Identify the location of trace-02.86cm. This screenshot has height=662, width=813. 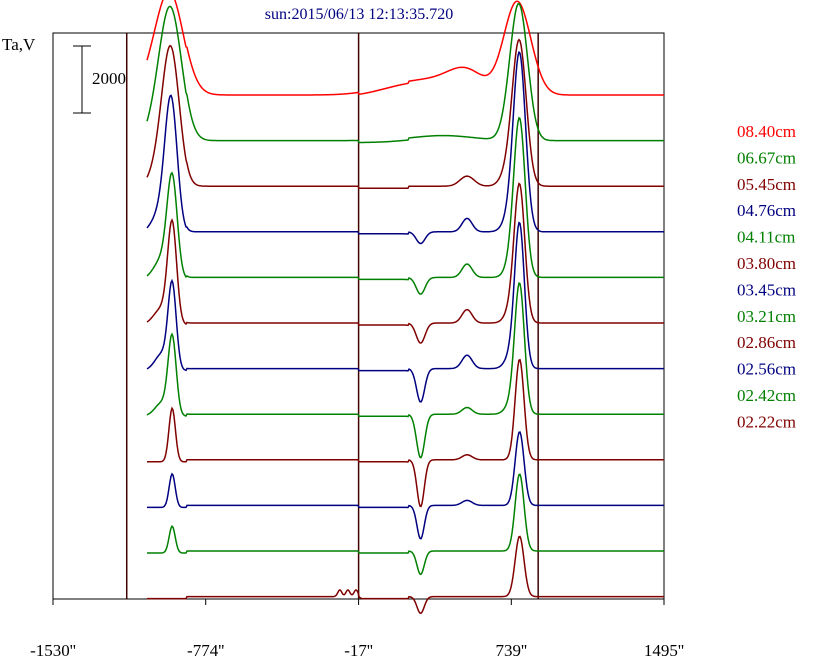
(405, 433).